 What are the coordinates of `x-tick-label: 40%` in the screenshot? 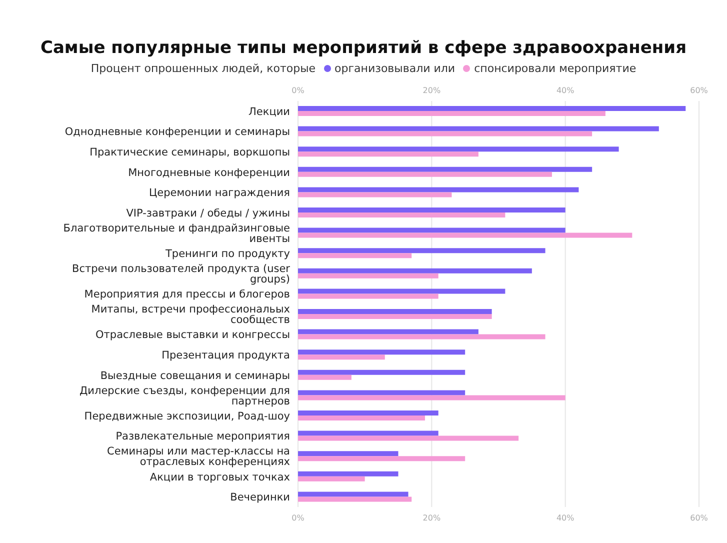 It's located at (565, 518).